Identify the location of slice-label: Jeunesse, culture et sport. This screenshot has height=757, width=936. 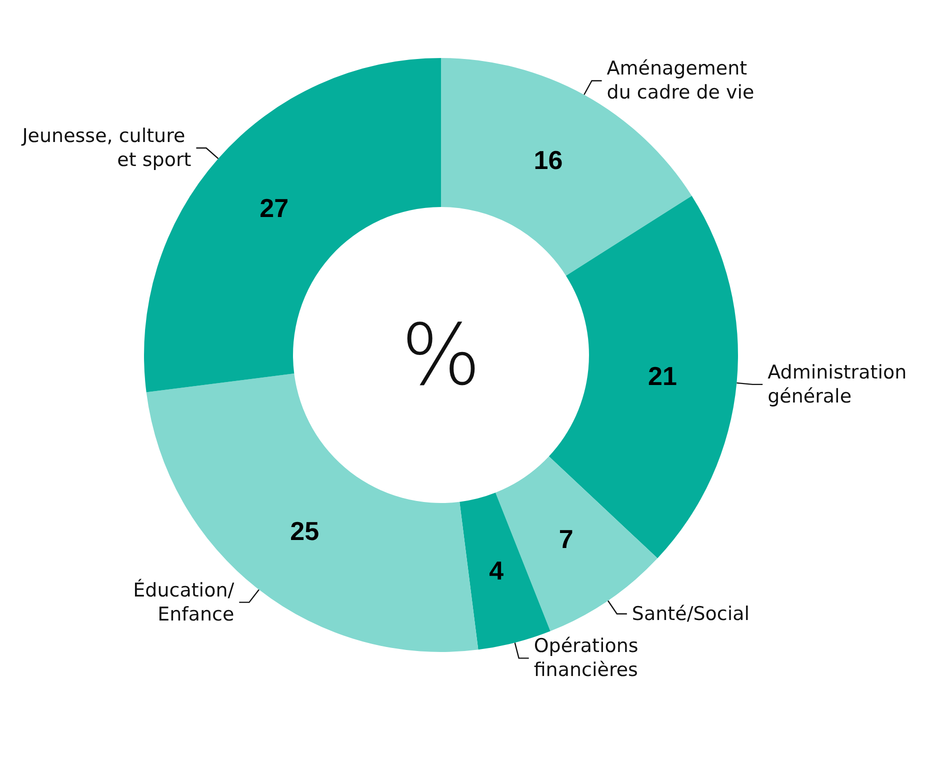
(106, 148).